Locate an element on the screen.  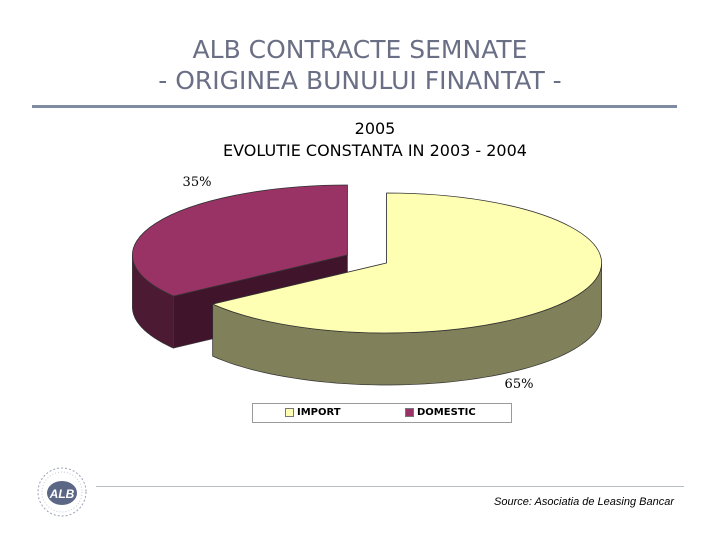
logo-text: ALB is located at coordinates (62, 494).